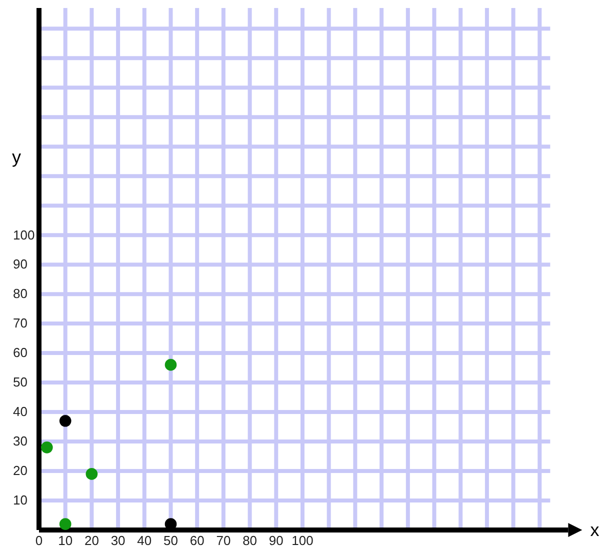  What do you see at coordinates (171, 540) in the screenshot?
I see `x-tick-label: 50` at bounding box center [171, 540].